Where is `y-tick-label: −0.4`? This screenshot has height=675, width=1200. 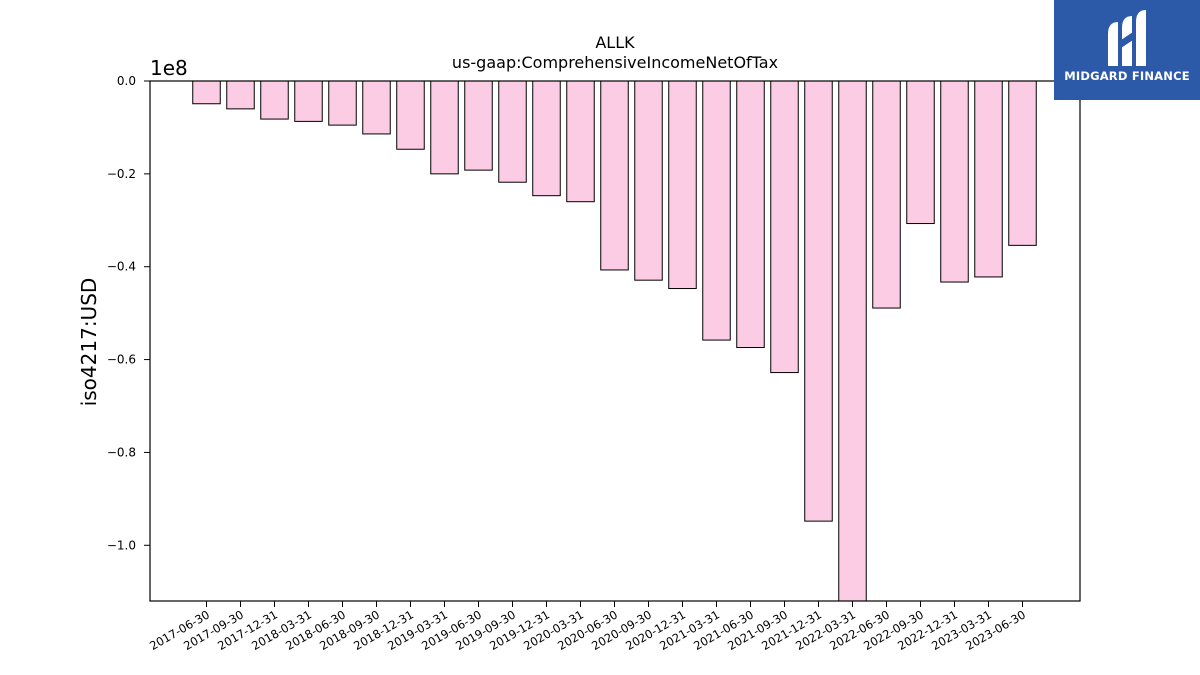 y-tick-label: −0.4 is located at coordinates (121, 267).